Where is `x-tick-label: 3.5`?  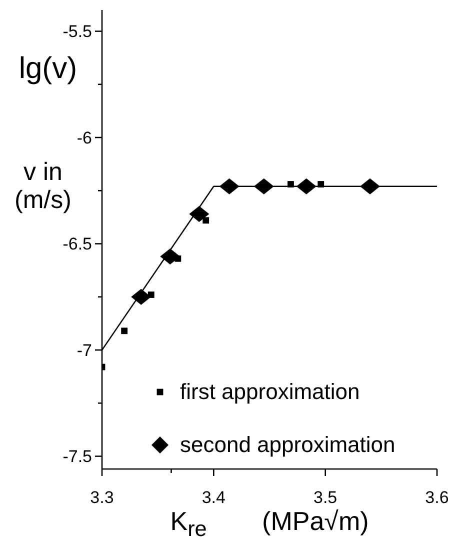
x-tick-label: 3.5 is located at coordinates (326, 497).